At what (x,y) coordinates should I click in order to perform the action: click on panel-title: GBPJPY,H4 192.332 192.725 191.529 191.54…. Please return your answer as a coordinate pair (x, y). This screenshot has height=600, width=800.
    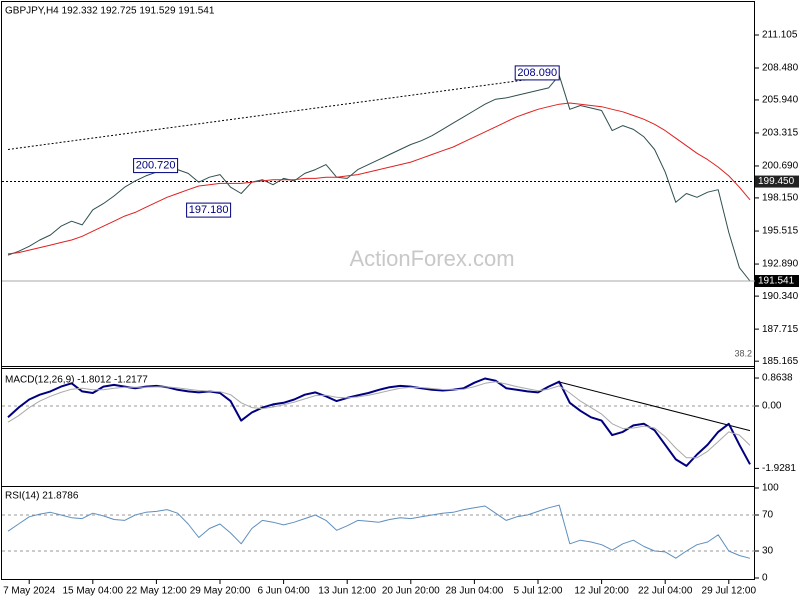
    Looking at the image, I should click on (110, 11).